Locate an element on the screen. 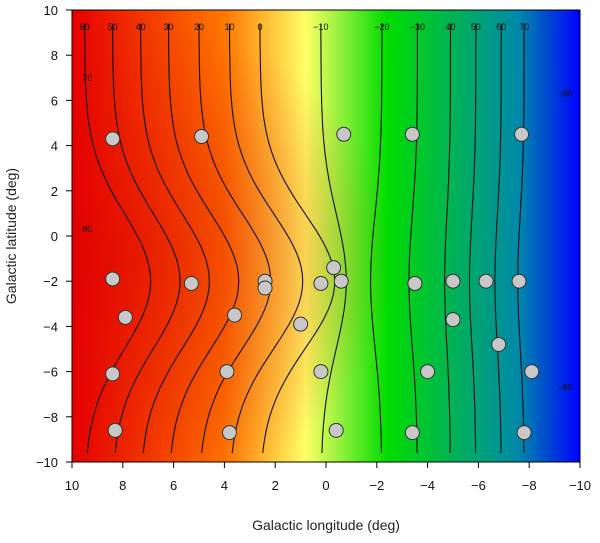 This screenshot has height=543, width=600. y-tick-label: −8 is located at coordinates (50, 417).